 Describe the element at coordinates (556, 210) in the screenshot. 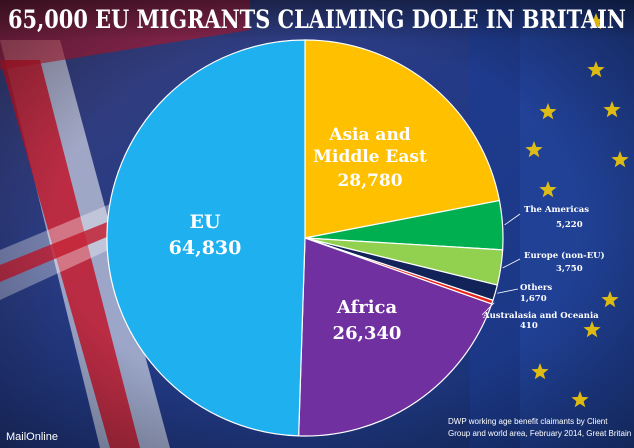

I see `slice-label: The Americas` at that location.